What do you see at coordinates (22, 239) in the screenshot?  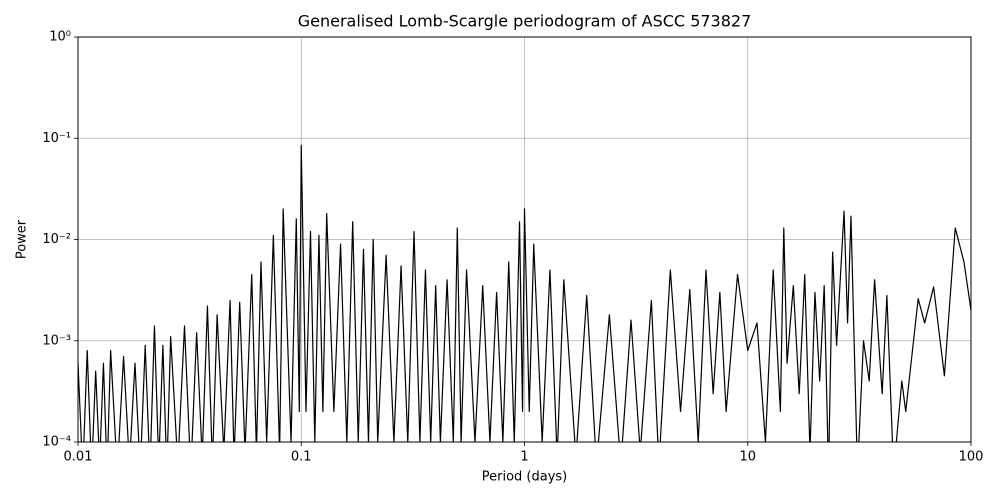 I see `y-axis-label: Power` at bounding box center [22, 239].